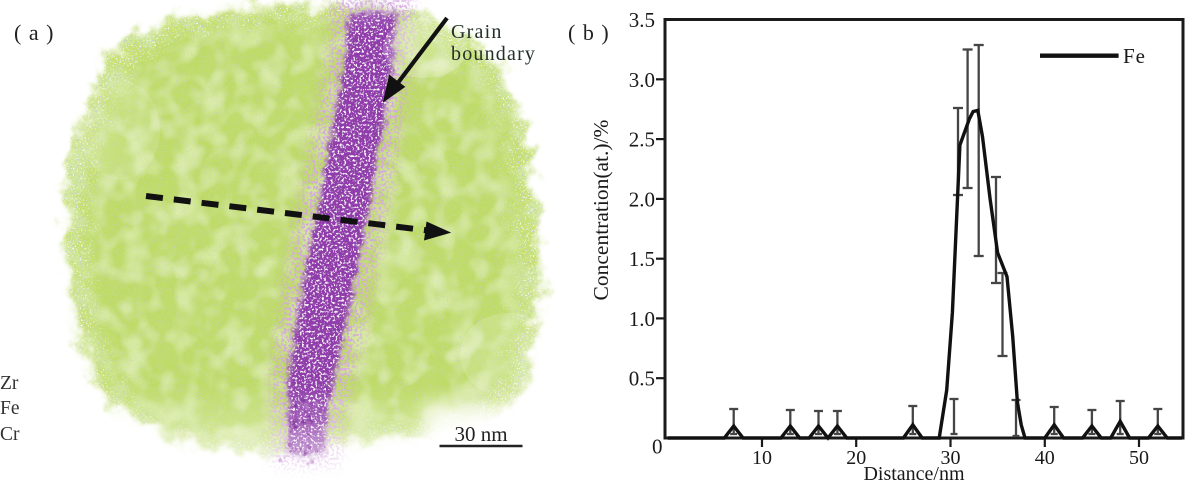  What do you see at coordinates (601, 209) in the screenshot?
I see `svg-text: Concentration(at.)/%` at bounding box center [601, 209].